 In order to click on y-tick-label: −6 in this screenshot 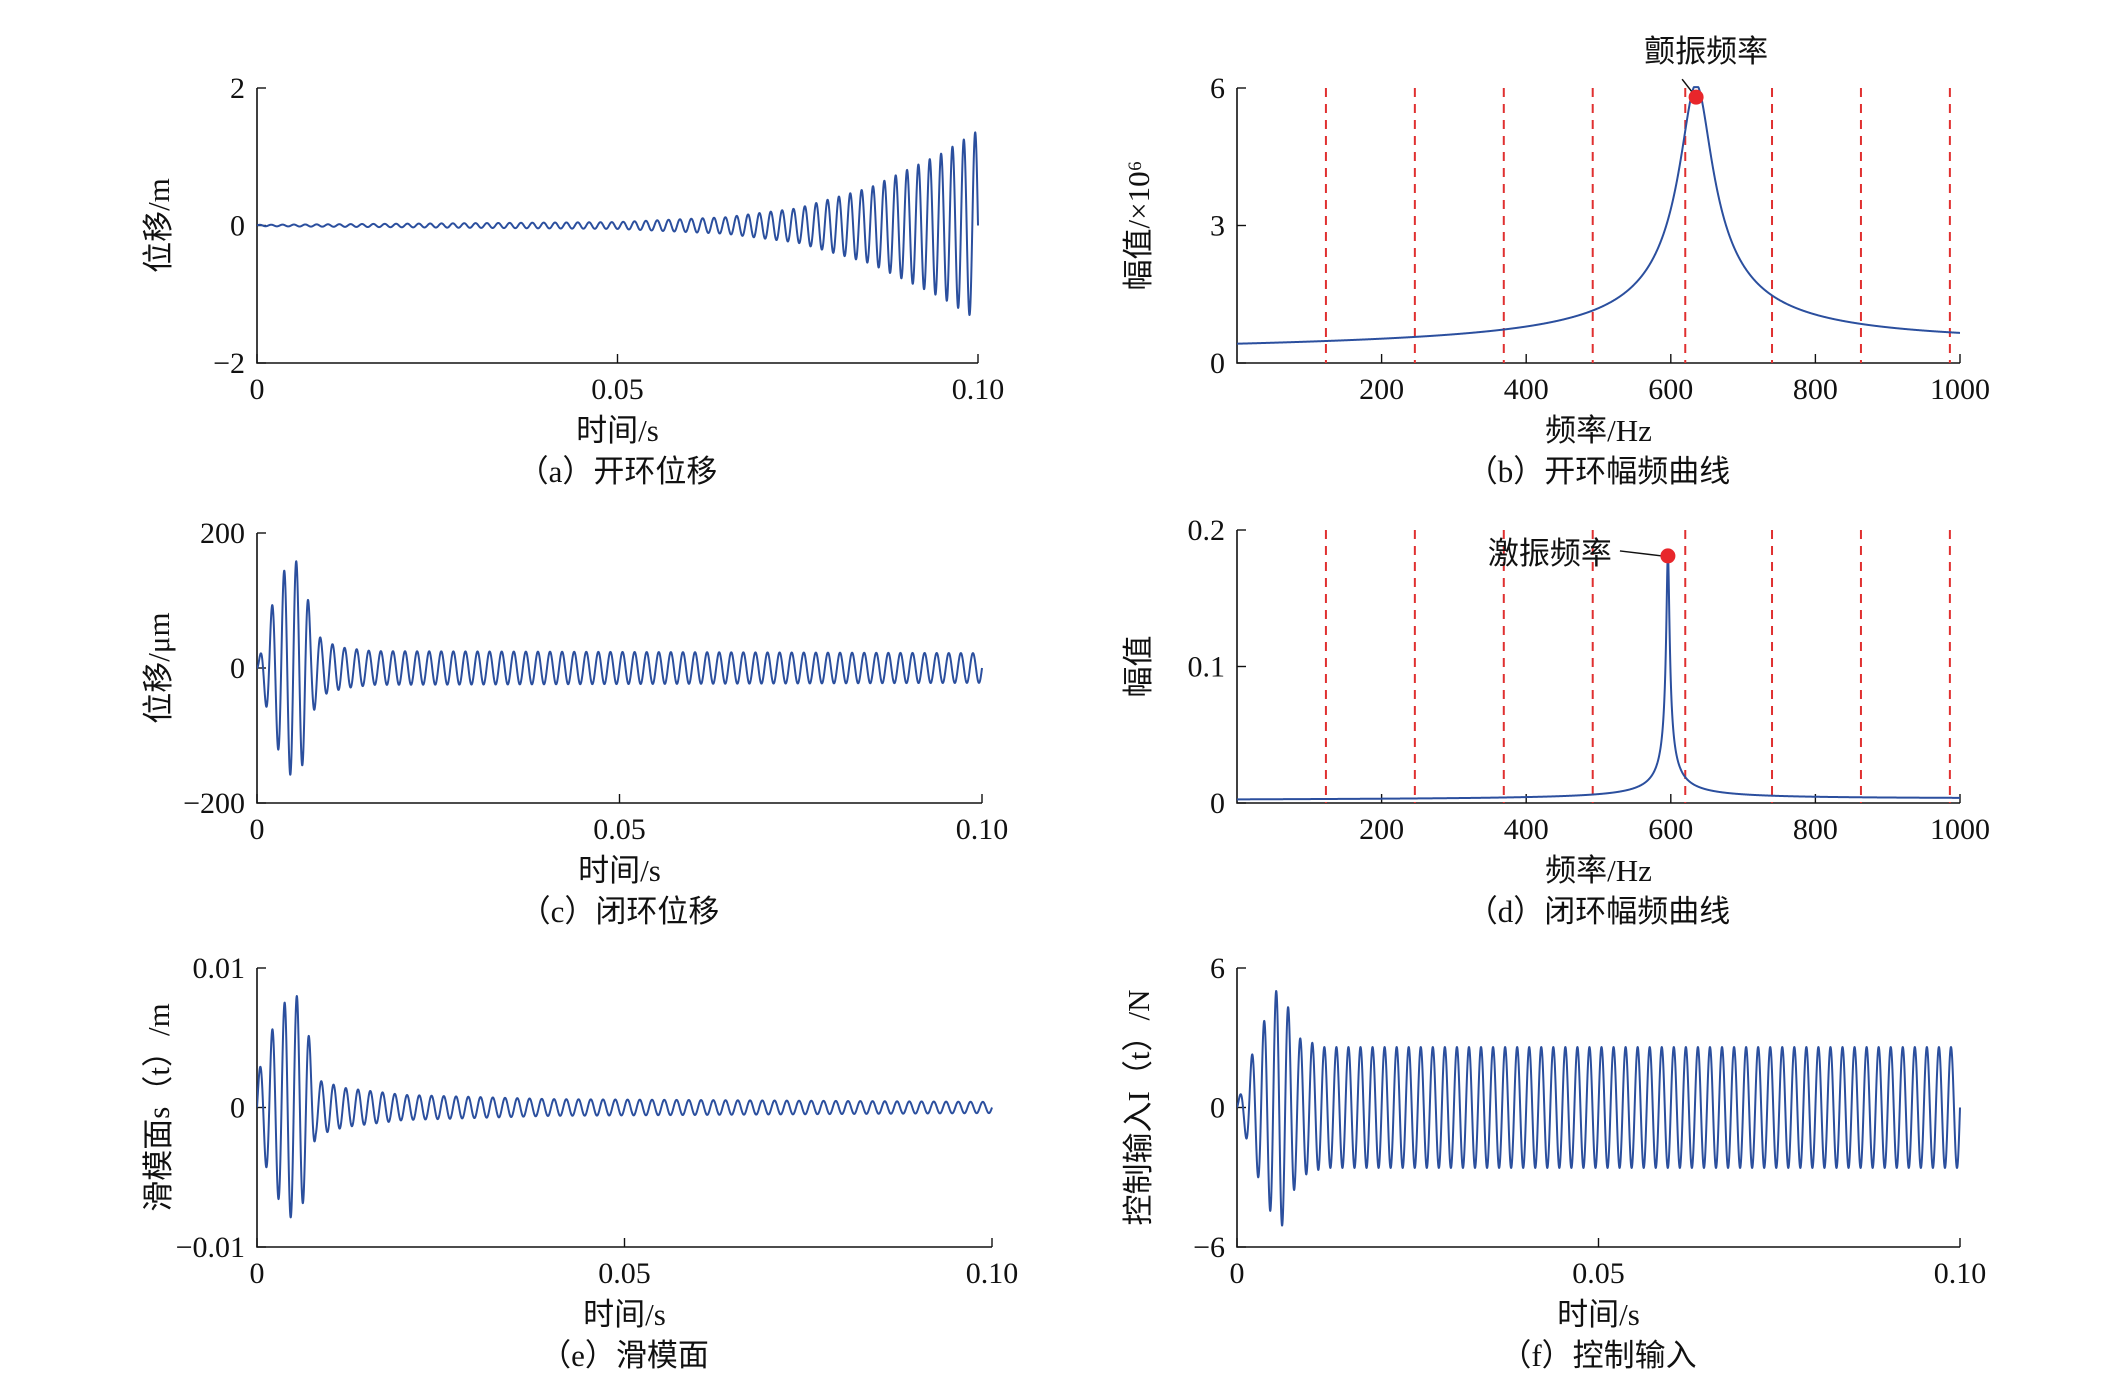, I will do `click(1209, 1247)`.